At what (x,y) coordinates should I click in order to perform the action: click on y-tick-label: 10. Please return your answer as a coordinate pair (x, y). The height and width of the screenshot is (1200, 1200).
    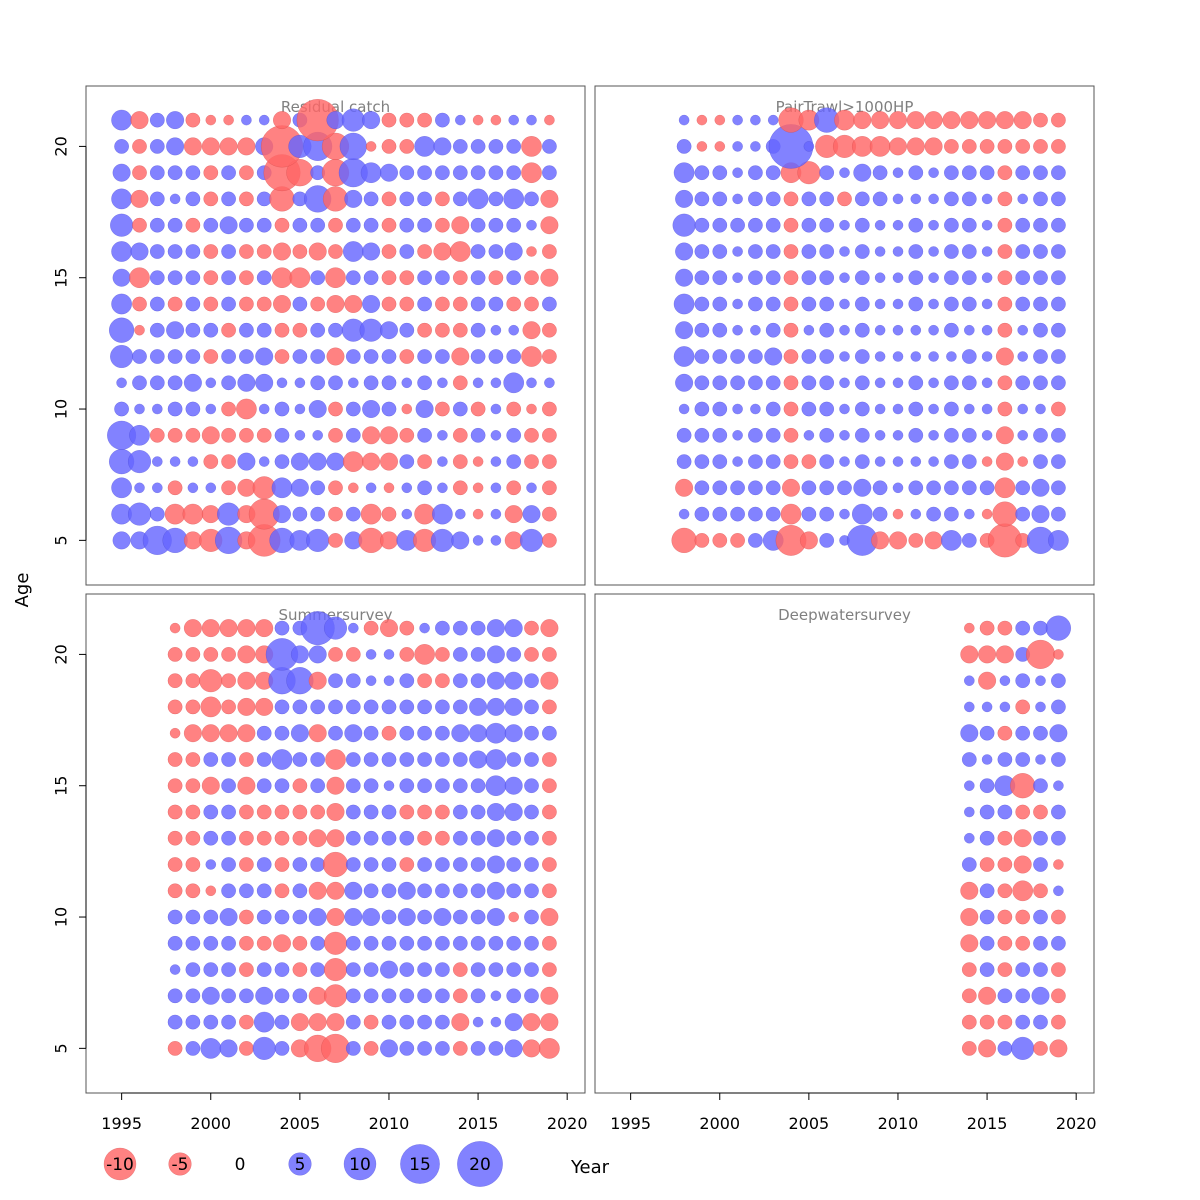
    Looking at the image, I should click on (61, 409).